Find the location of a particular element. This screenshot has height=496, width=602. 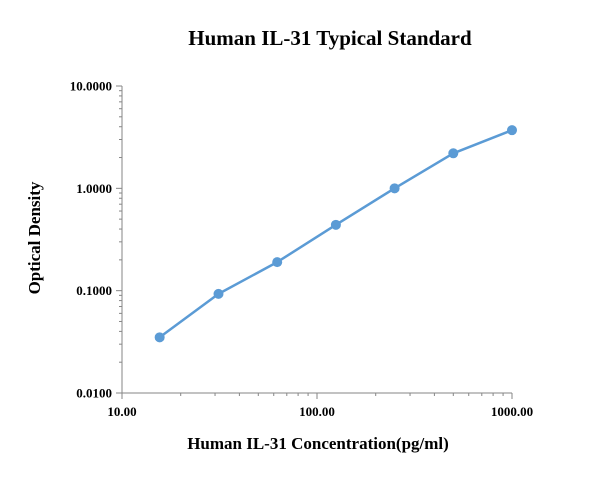

chart-title: Human IL-31 Typical Standard is located at coordinates (330, 38).